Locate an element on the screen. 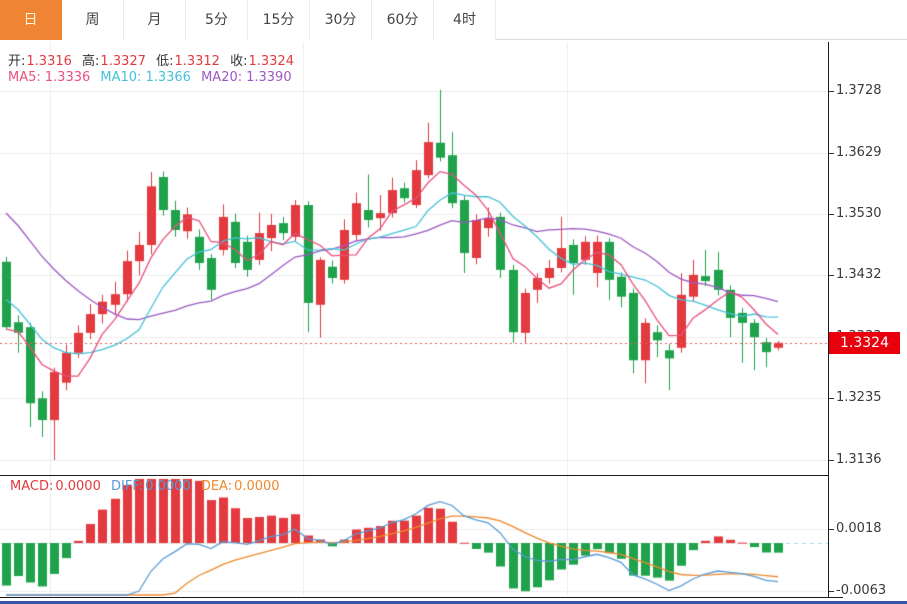  y-axis-line is located at coordinates (828, 320).